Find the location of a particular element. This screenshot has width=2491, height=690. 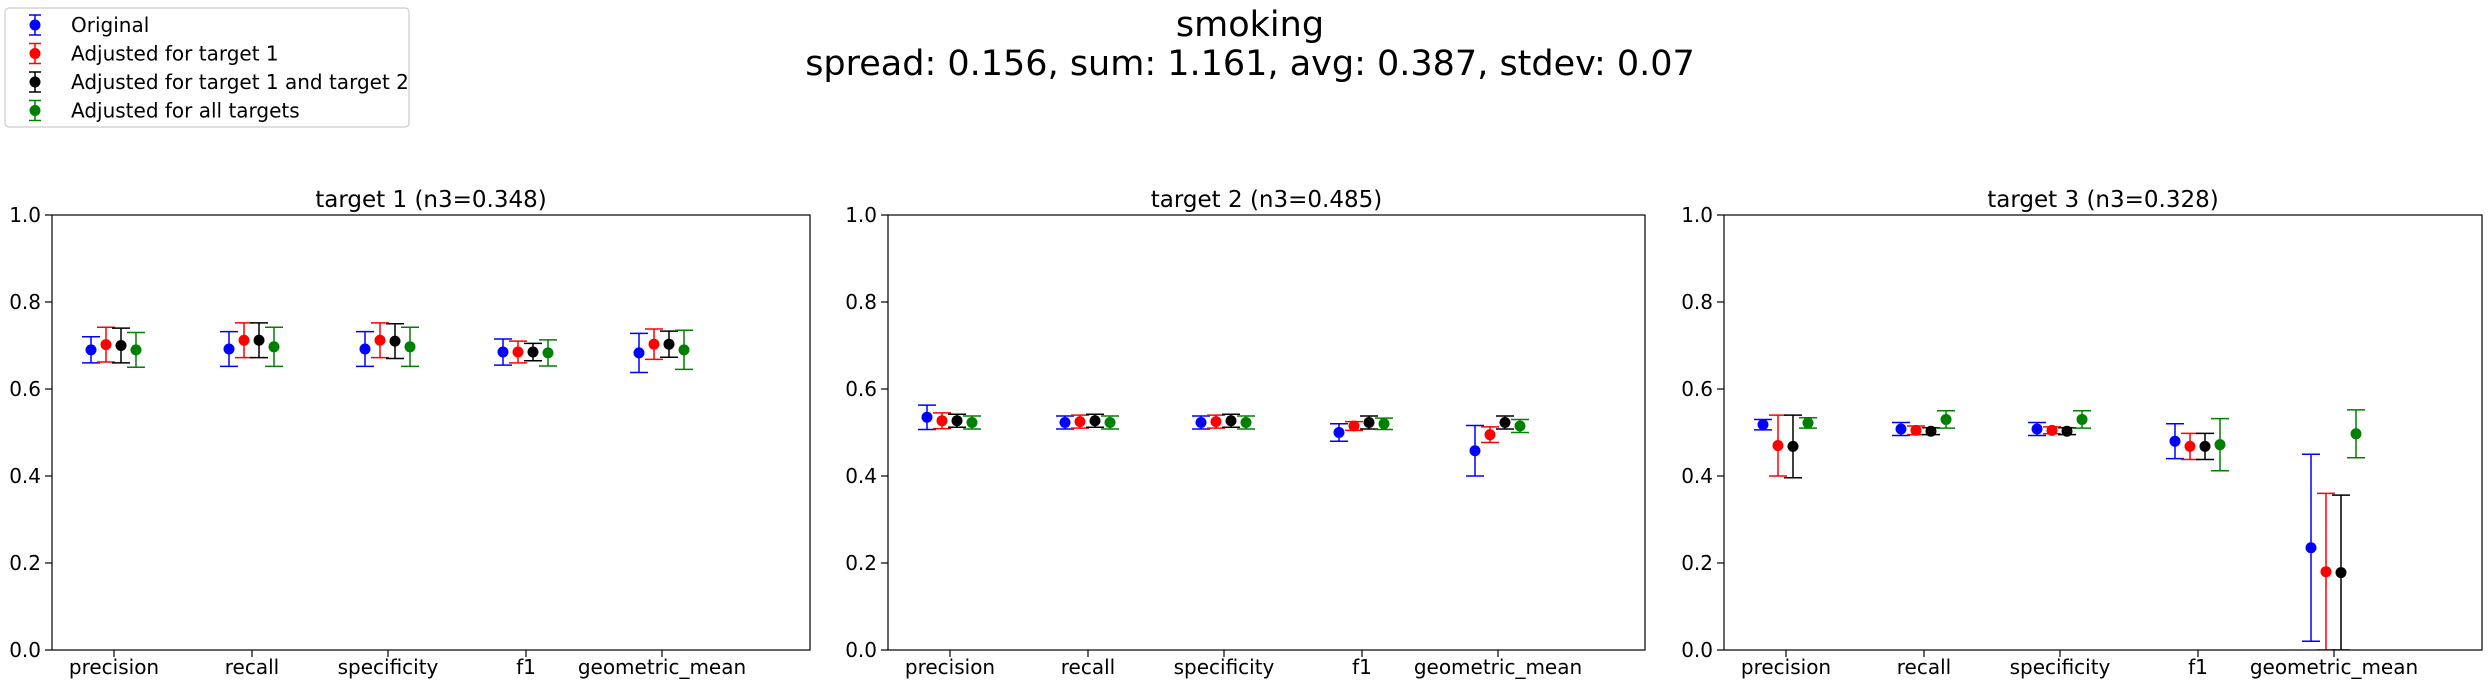

legend-item: Original is located at coordinates (89, 25).